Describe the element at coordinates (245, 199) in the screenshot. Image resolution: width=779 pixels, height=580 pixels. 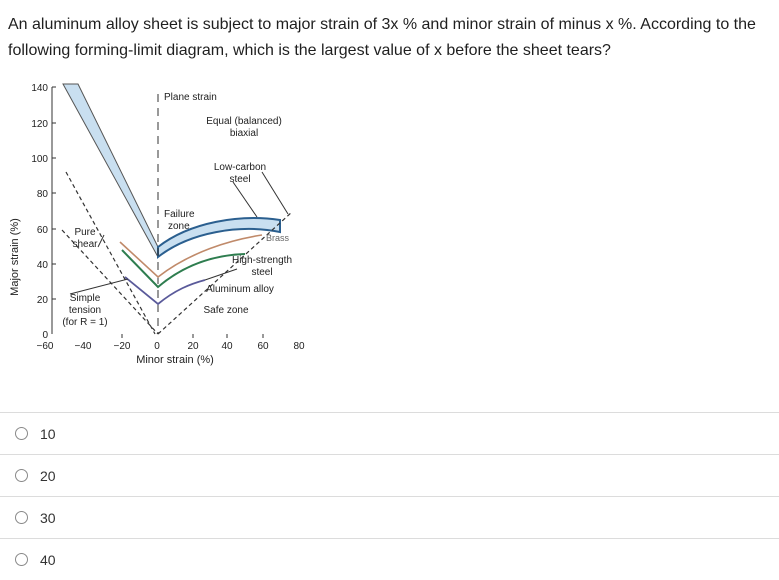
I see `equal-biaxial-pointer` at that location.